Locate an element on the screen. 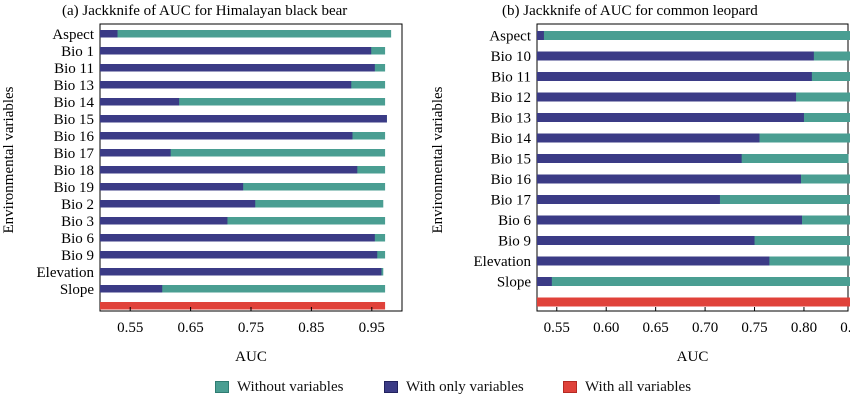 Image resolution: width=850 pixels, height=400 pixels. category-label: Bio 12 is located at coordinates (511, 98).